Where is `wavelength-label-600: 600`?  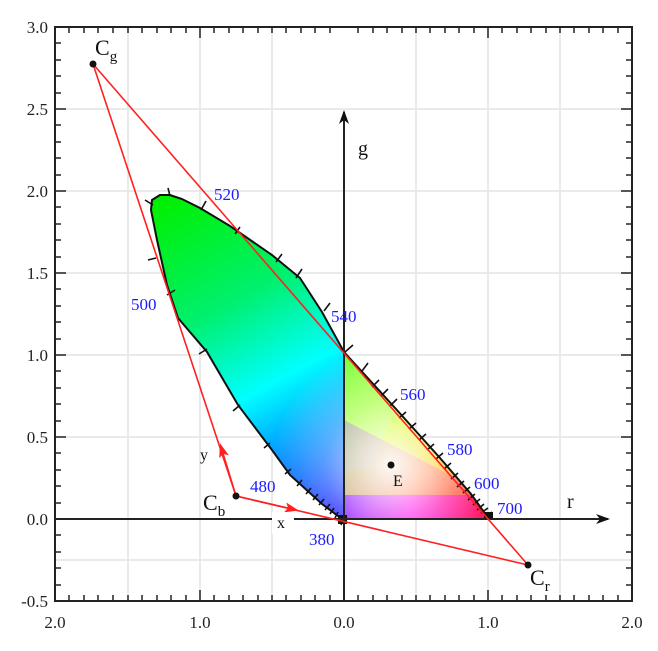
wavelength-label-600: 600 is located at coordinates (487, 483).